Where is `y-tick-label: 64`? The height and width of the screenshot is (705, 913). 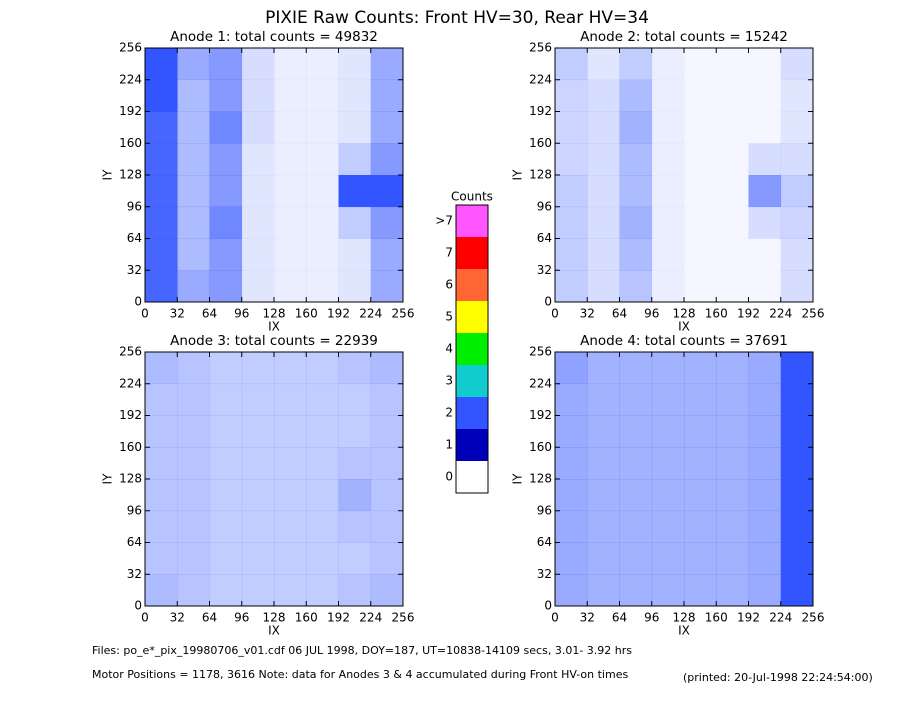 y-tick-label: 64 is located at coordinates (134, 238).